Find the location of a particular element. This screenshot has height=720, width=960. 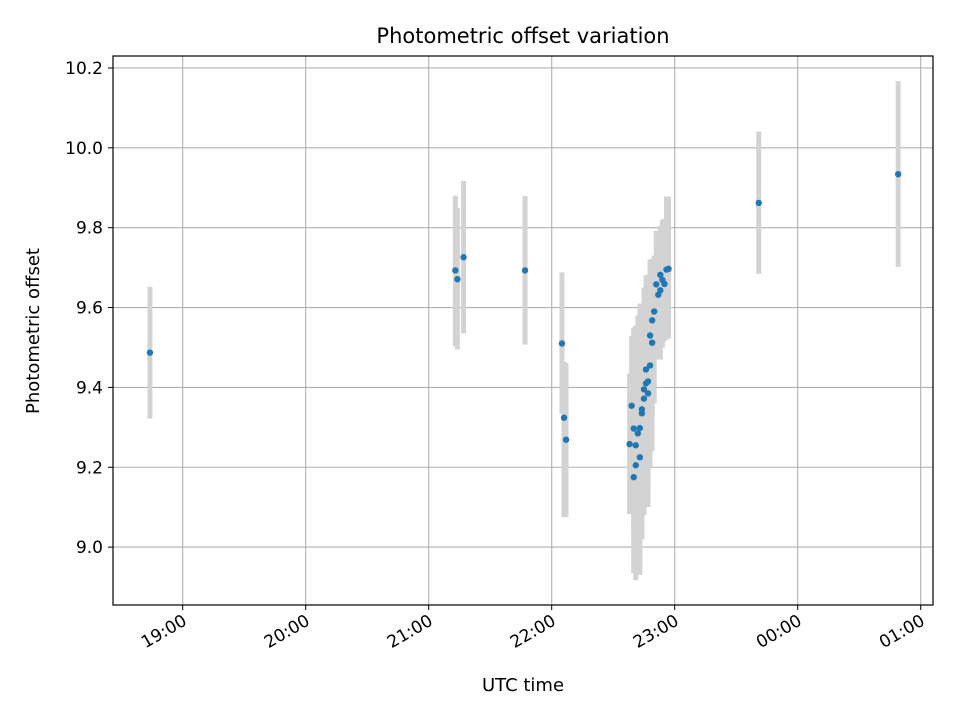

x-tick-label: 21:00 is located at coordinates (410, 632).